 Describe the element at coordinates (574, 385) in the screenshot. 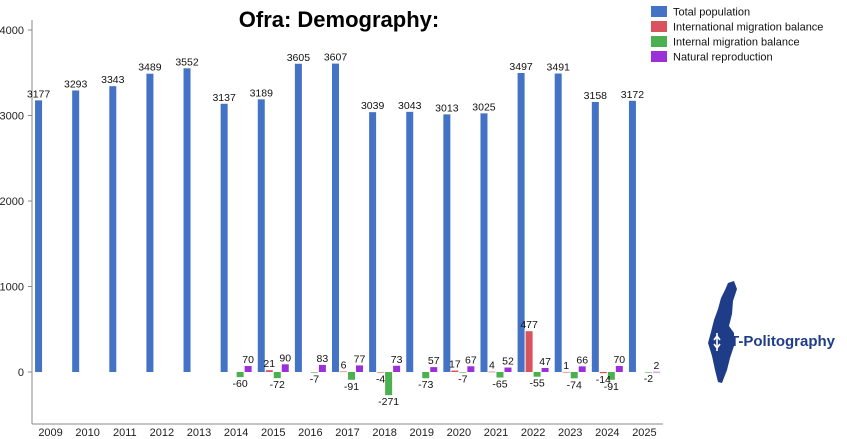

I see `label-internal-migration: -74` at that location.